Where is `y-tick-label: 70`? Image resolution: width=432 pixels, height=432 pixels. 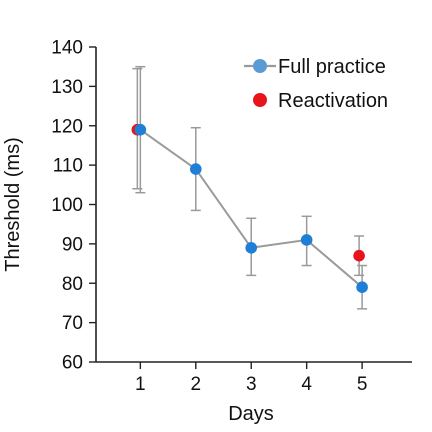 y-tick-label: 70 is located at coordinates (72, 323).